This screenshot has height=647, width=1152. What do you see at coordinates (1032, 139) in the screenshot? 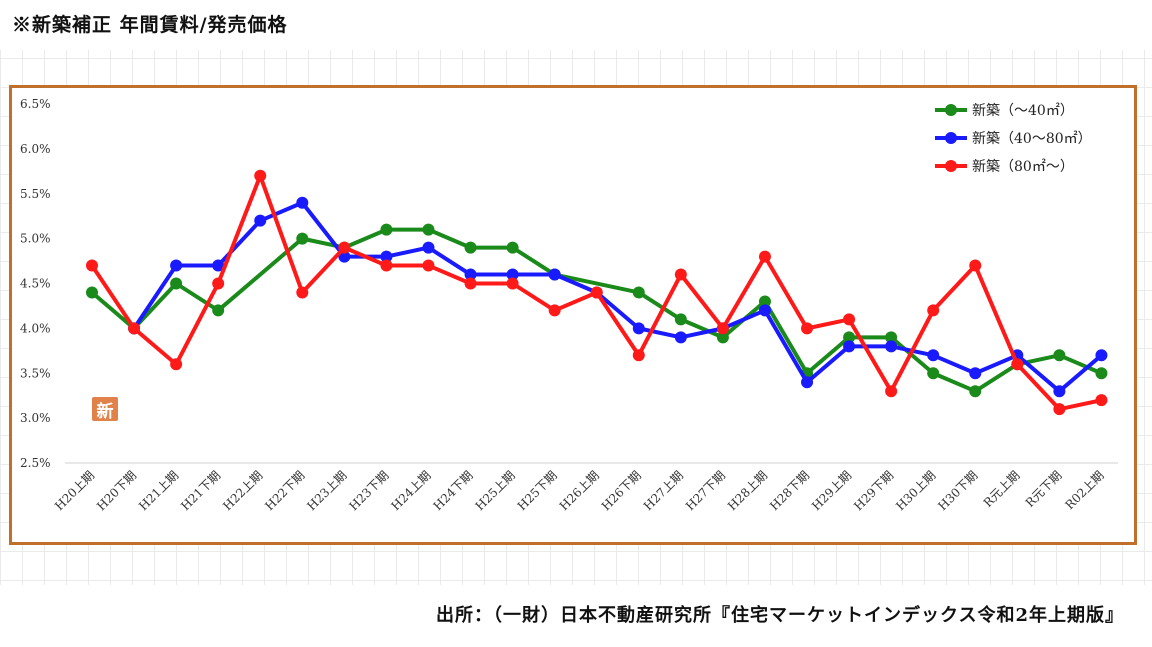
I see `legend-label: 新築（40～80㎡）` at bounding box center [1032, 139].